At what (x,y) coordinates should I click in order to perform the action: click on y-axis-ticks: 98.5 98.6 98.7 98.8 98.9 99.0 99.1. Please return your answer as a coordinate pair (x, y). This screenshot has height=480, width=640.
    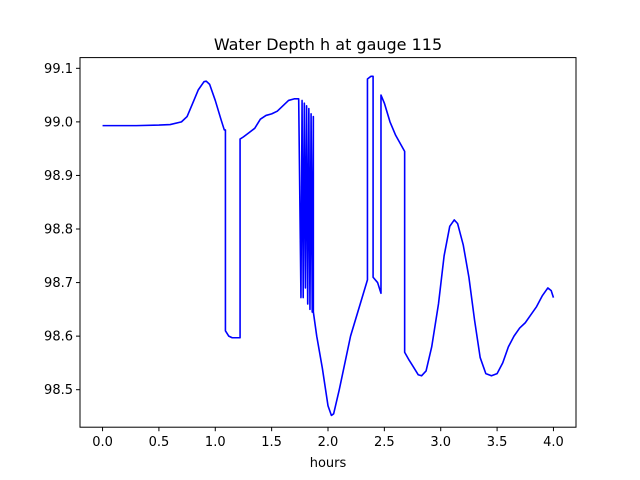
    Looking at the image, I should click on (62, 230).